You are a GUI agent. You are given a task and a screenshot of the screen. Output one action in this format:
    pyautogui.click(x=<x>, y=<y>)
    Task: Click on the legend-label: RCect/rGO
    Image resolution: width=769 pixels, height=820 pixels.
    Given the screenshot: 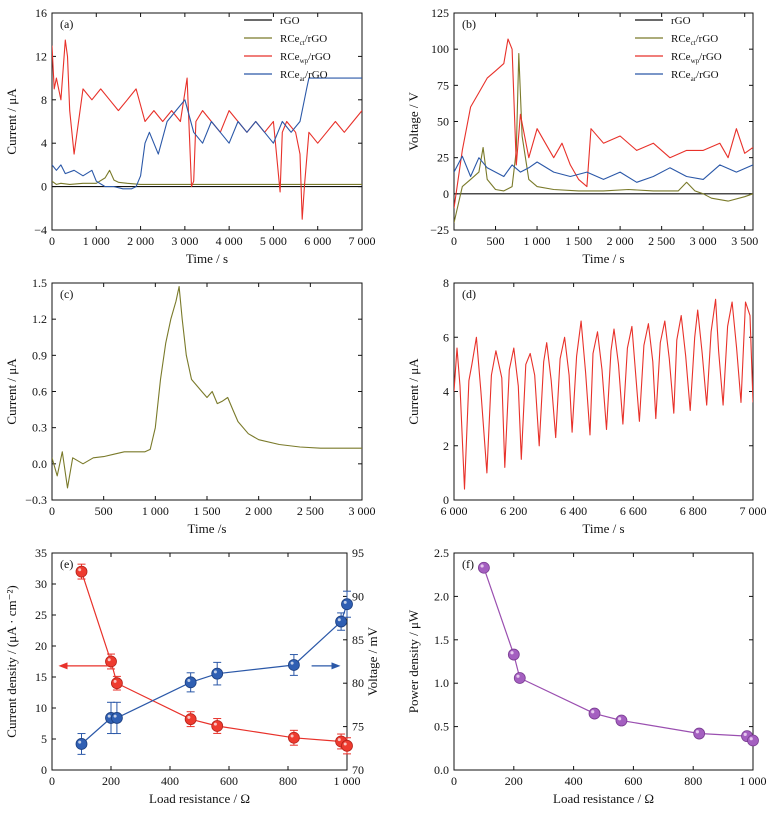 What is the action you would take?
    pyautogui.click(x=694, y=40)
    